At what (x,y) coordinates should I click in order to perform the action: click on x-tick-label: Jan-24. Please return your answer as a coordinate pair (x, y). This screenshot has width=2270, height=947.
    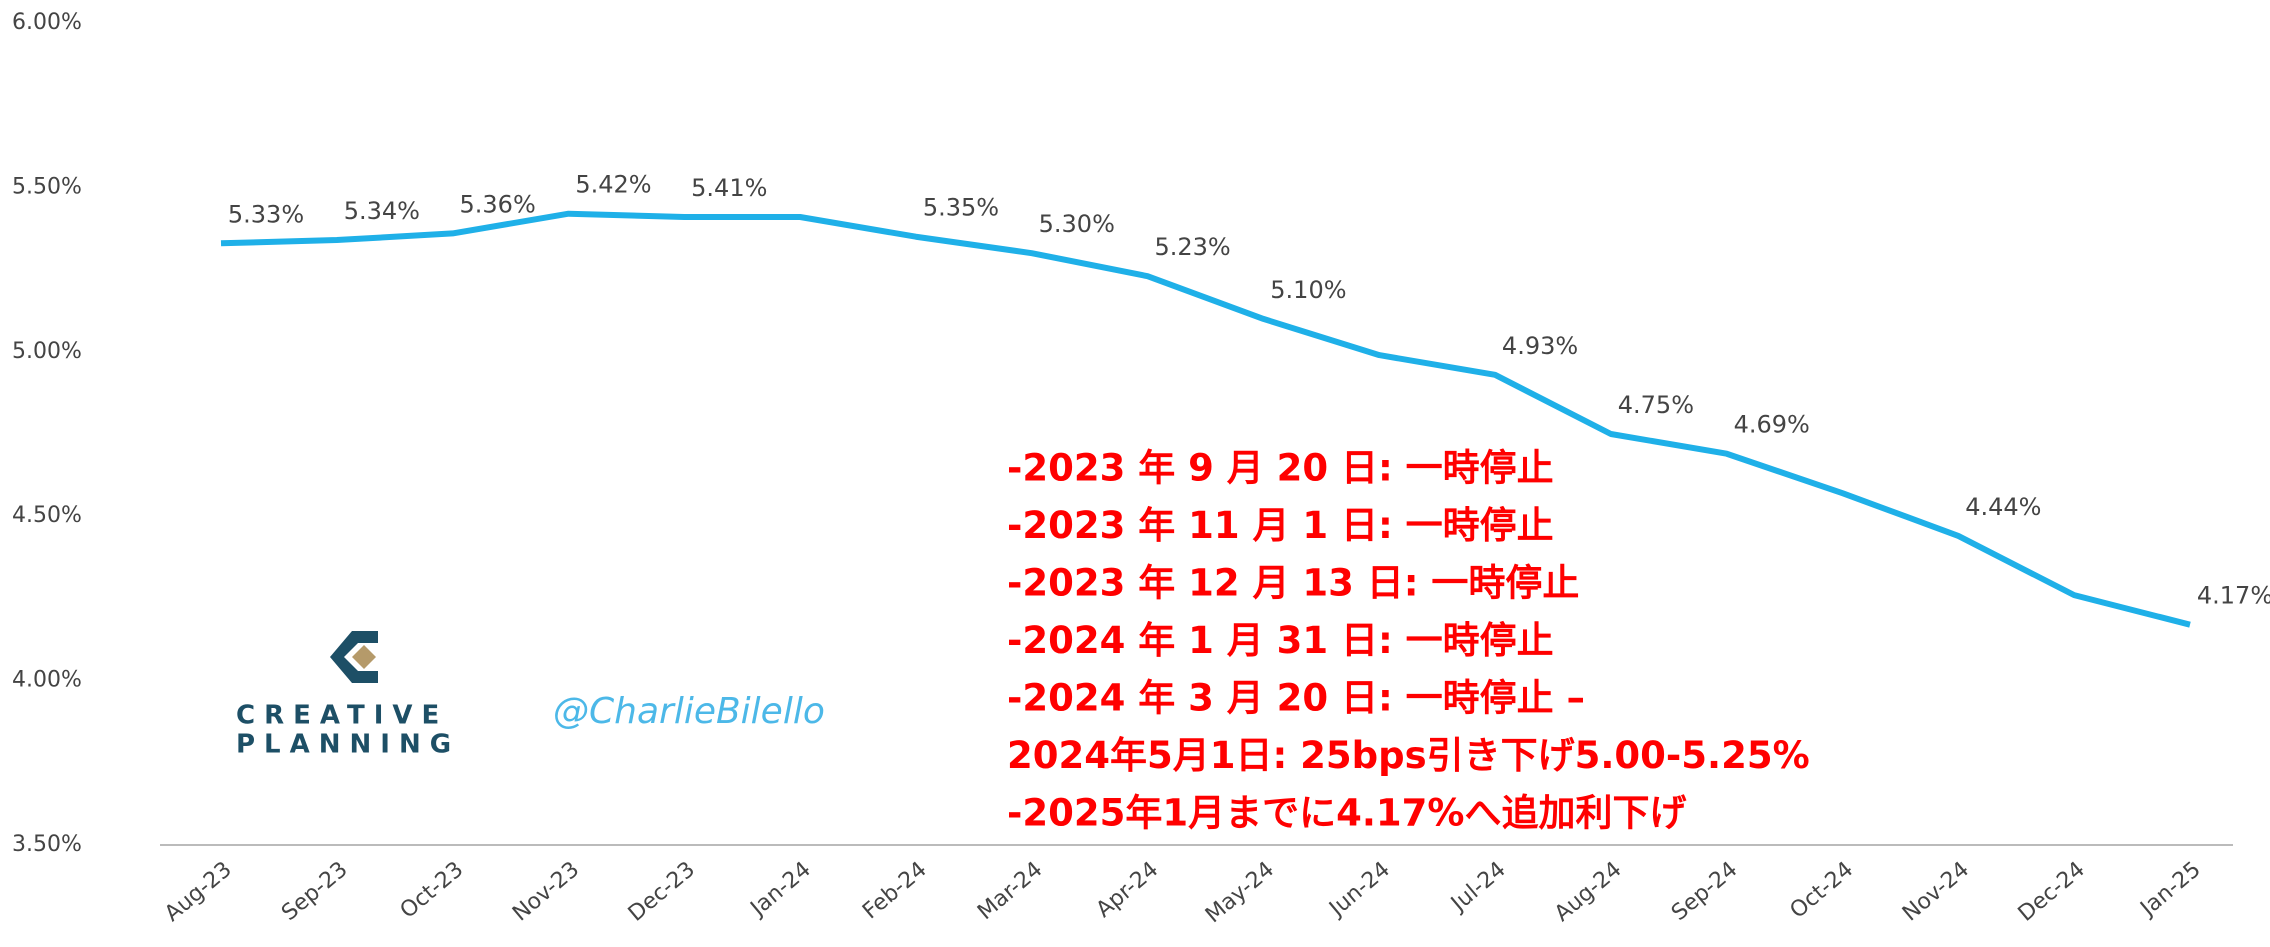
    Looking at the image, I should click on (780, 889).